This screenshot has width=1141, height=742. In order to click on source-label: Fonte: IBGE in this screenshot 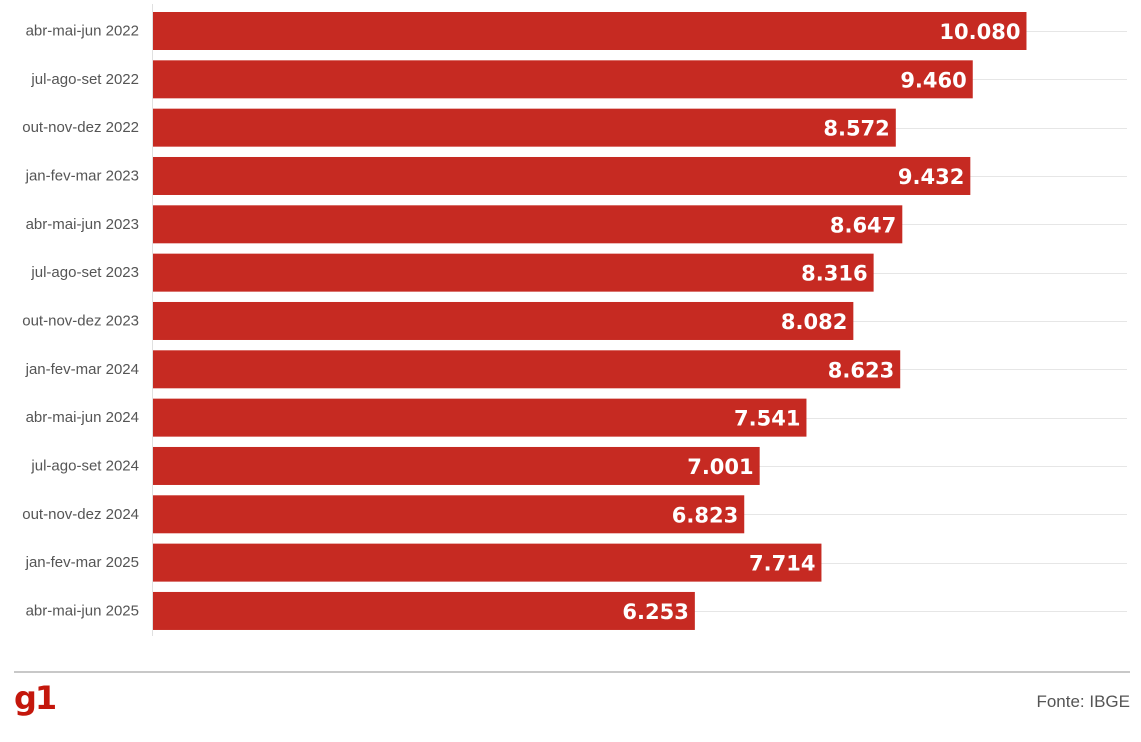, I will do `click(1083, 701)`.